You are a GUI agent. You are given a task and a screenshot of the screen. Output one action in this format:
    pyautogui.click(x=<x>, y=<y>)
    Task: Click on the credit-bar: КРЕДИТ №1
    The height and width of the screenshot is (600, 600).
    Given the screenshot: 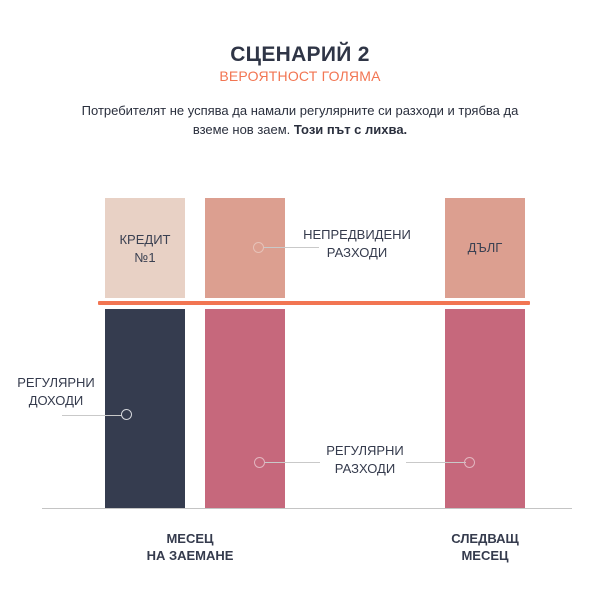 What is the action you would take?
    pyautogui.click(x=145, y=248)
    